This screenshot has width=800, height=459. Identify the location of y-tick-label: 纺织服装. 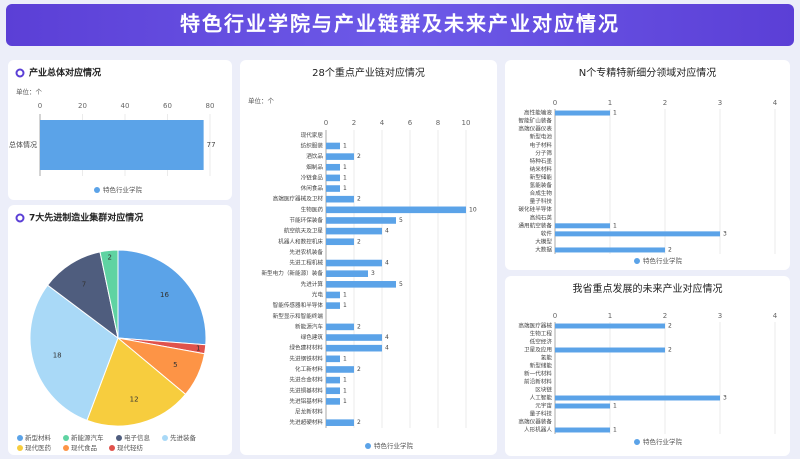
(312, 145).